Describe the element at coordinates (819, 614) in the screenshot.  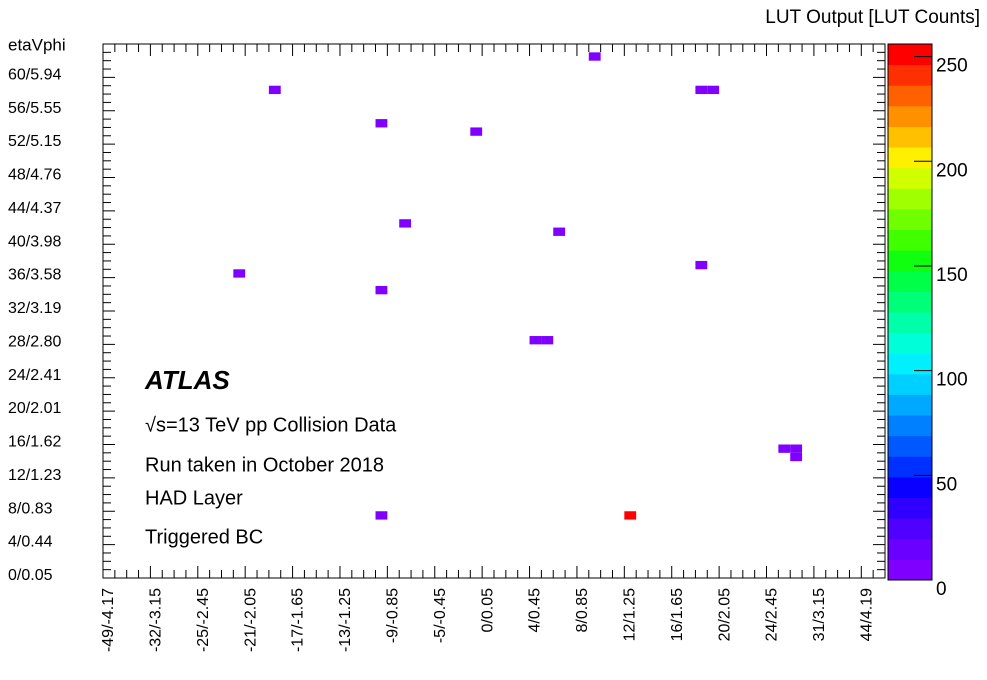
I see `x-tick-label: 31/3.15` at that location.